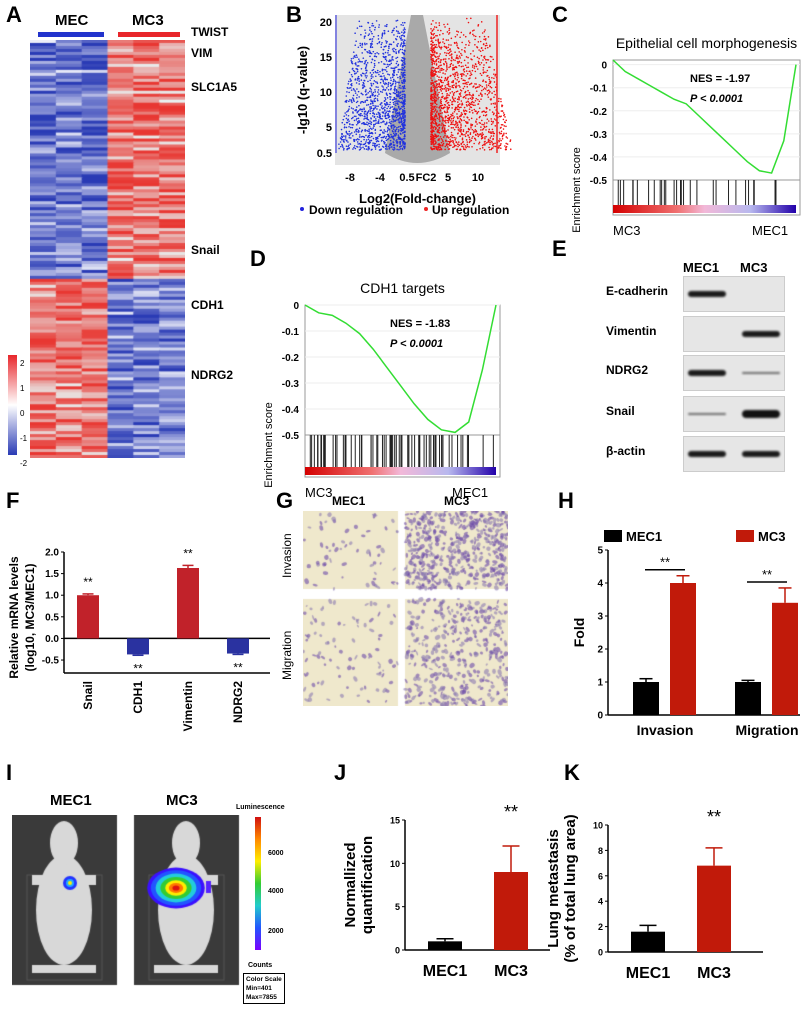 This screenshot has width=809, height=1014. Describe the element at coordinates (600, 683) in the screenshot. I see `y-tick-label: 1` at that location.